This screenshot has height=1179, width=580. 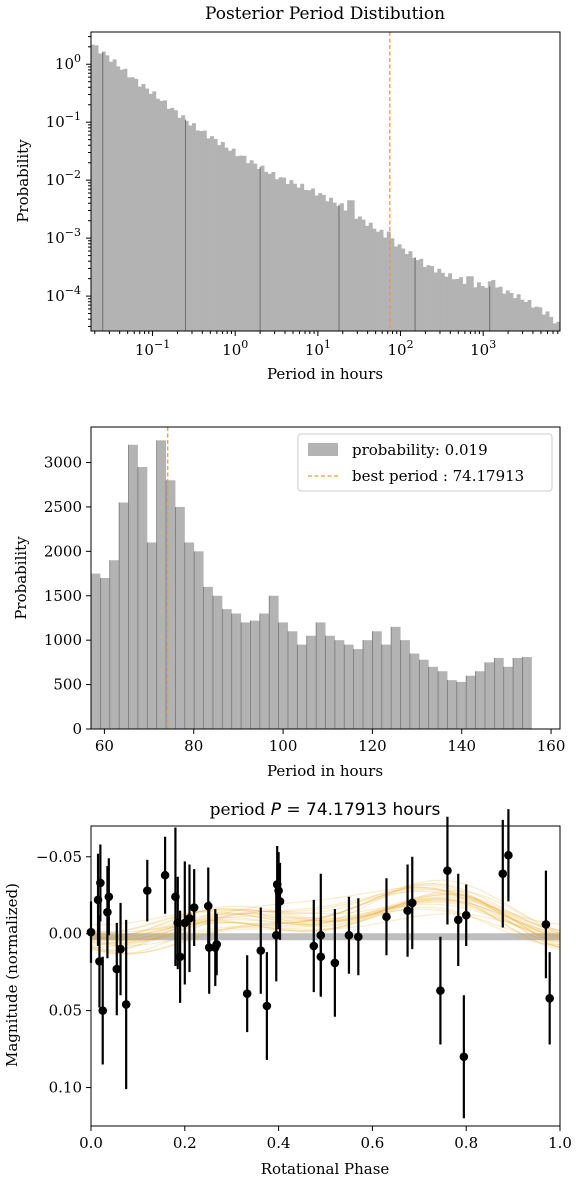 I want to click on x-tick-label: 0.8, so click(x=466, y=1143).